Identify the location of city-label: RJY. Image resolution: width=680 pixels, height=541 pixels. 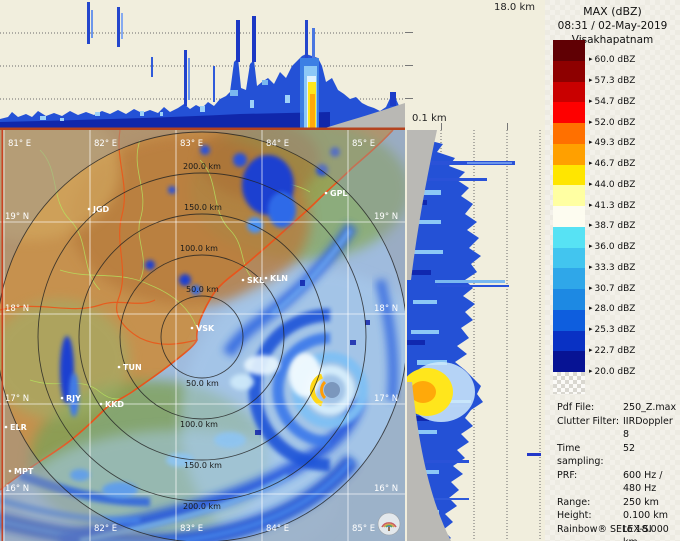
(73, 398).